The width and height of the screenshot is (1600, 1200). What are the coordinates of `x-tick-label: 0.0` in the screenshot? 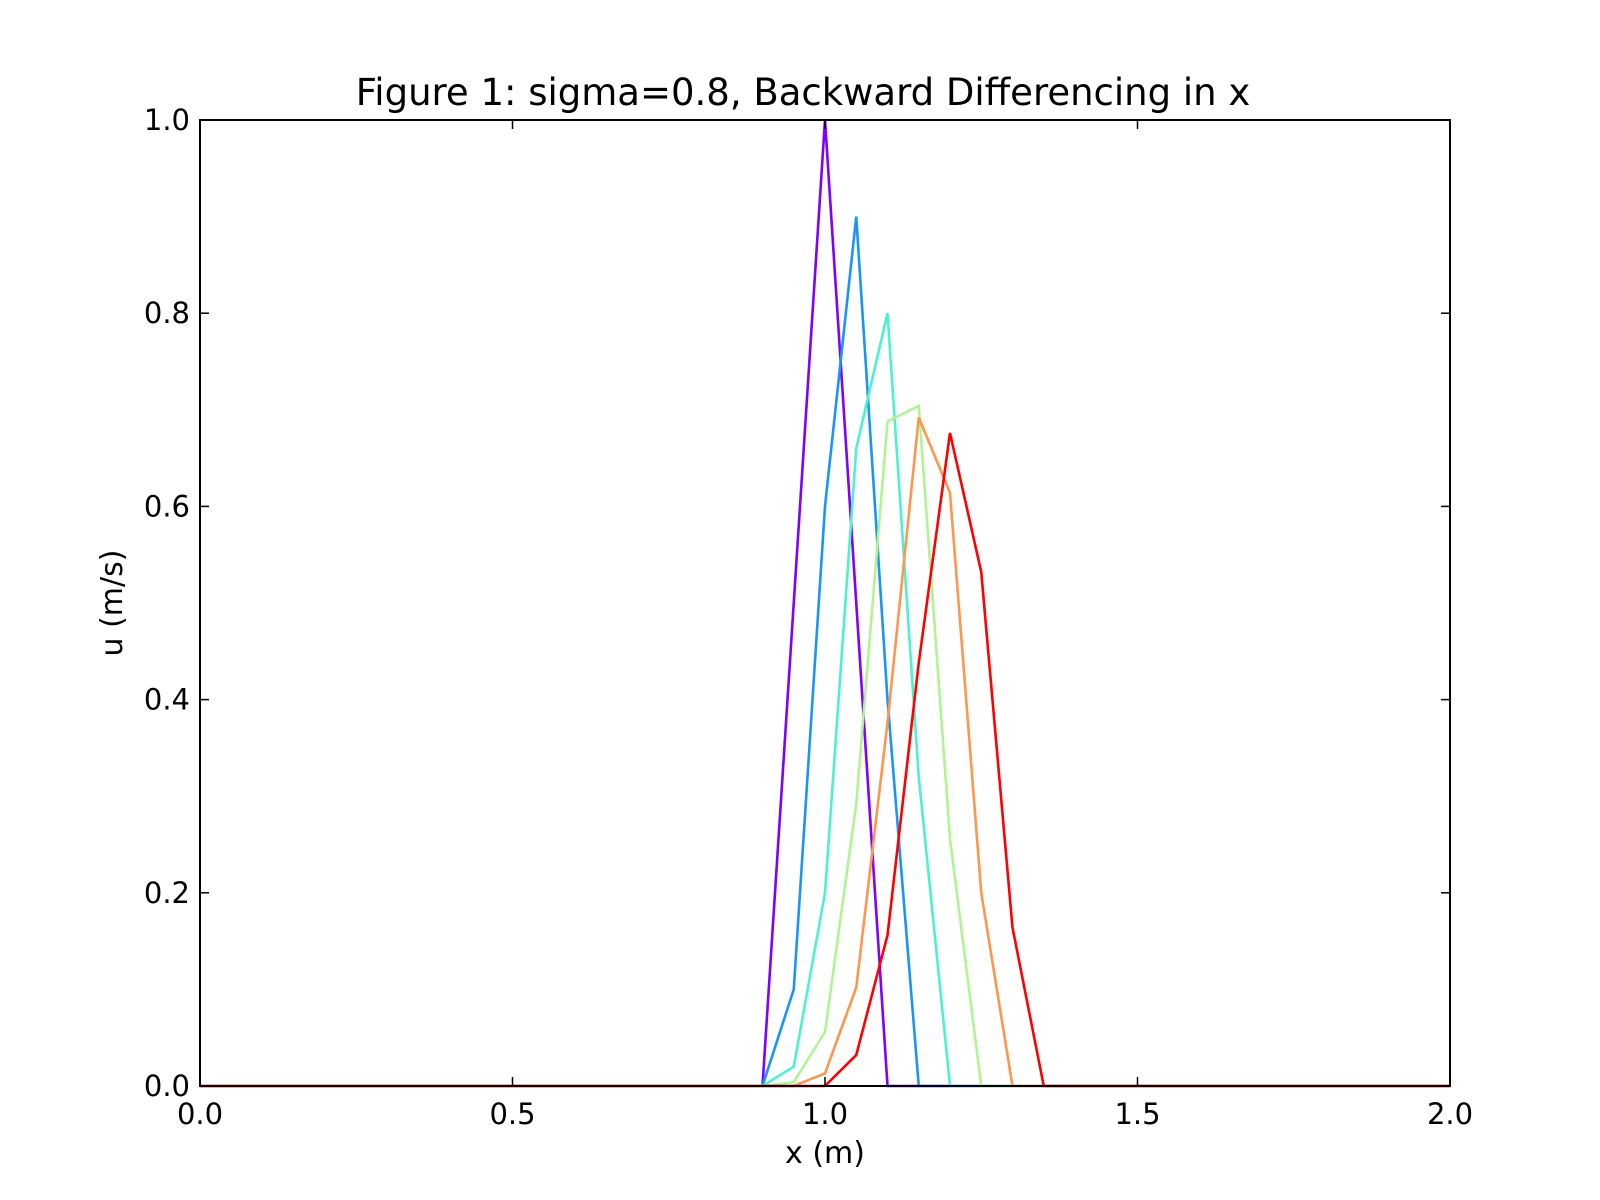 It's located at (200, 1114).